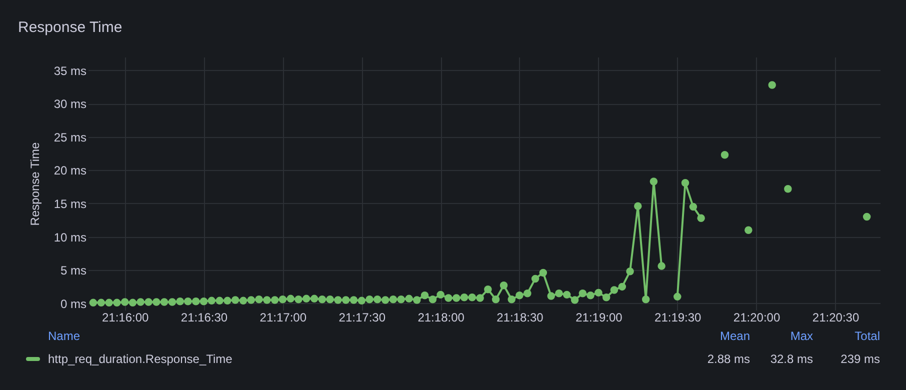 The height and width of the screenshot is (390, 906). What do you see at coordinates (70, 137) in the screenshot?
I see `y-tick-label: 25 ms` at bounding box center [70, 137].